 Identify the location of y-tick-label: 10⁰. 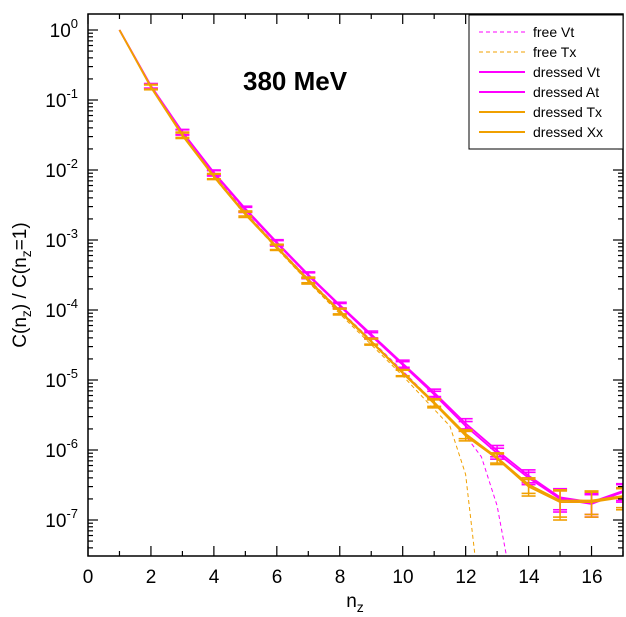
(64, 29).